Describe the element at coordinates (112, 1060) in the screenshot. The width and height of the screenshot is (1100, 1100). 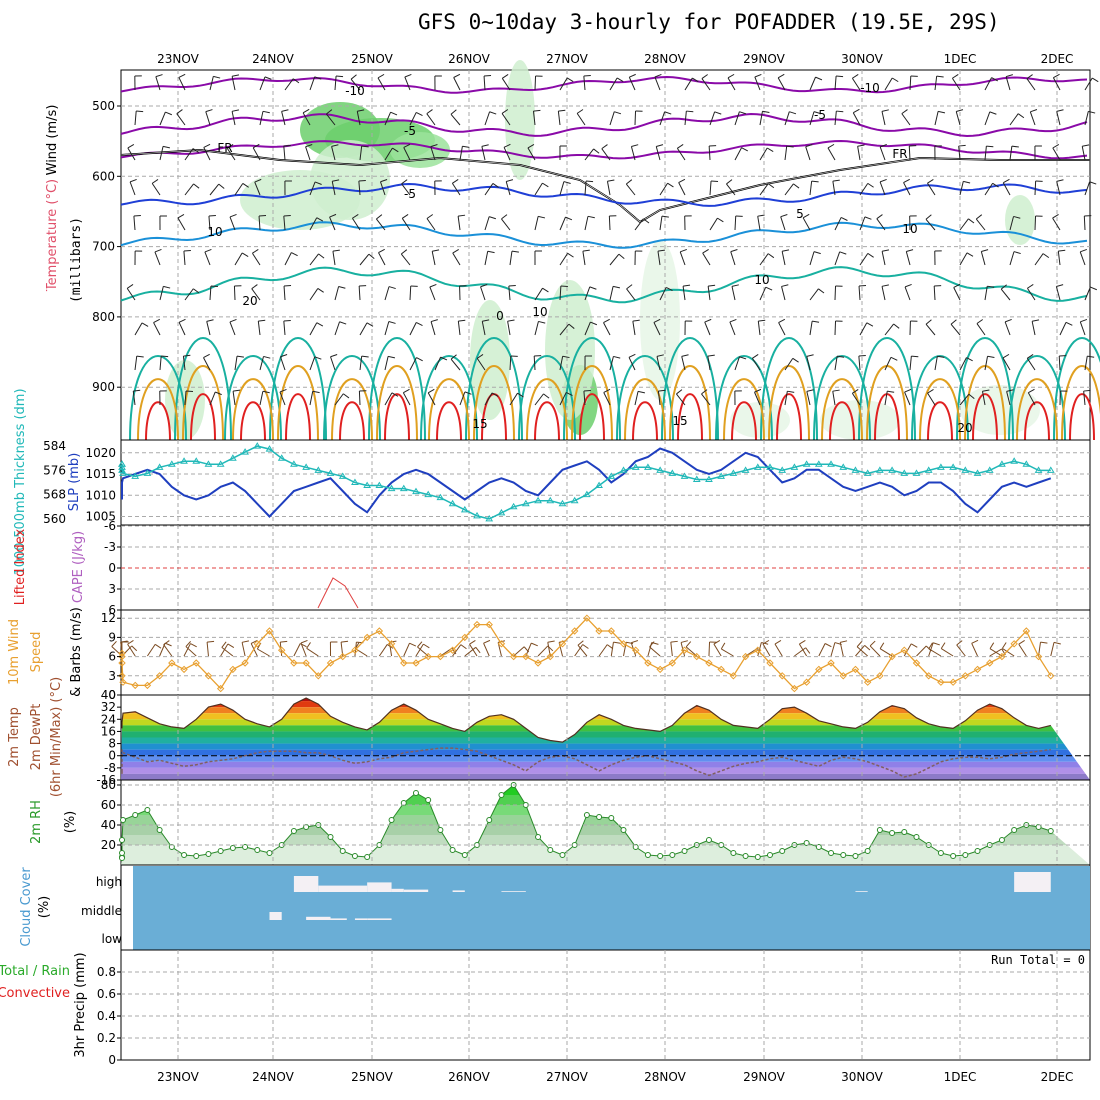
I see `y-tick-label: 0` at that location.